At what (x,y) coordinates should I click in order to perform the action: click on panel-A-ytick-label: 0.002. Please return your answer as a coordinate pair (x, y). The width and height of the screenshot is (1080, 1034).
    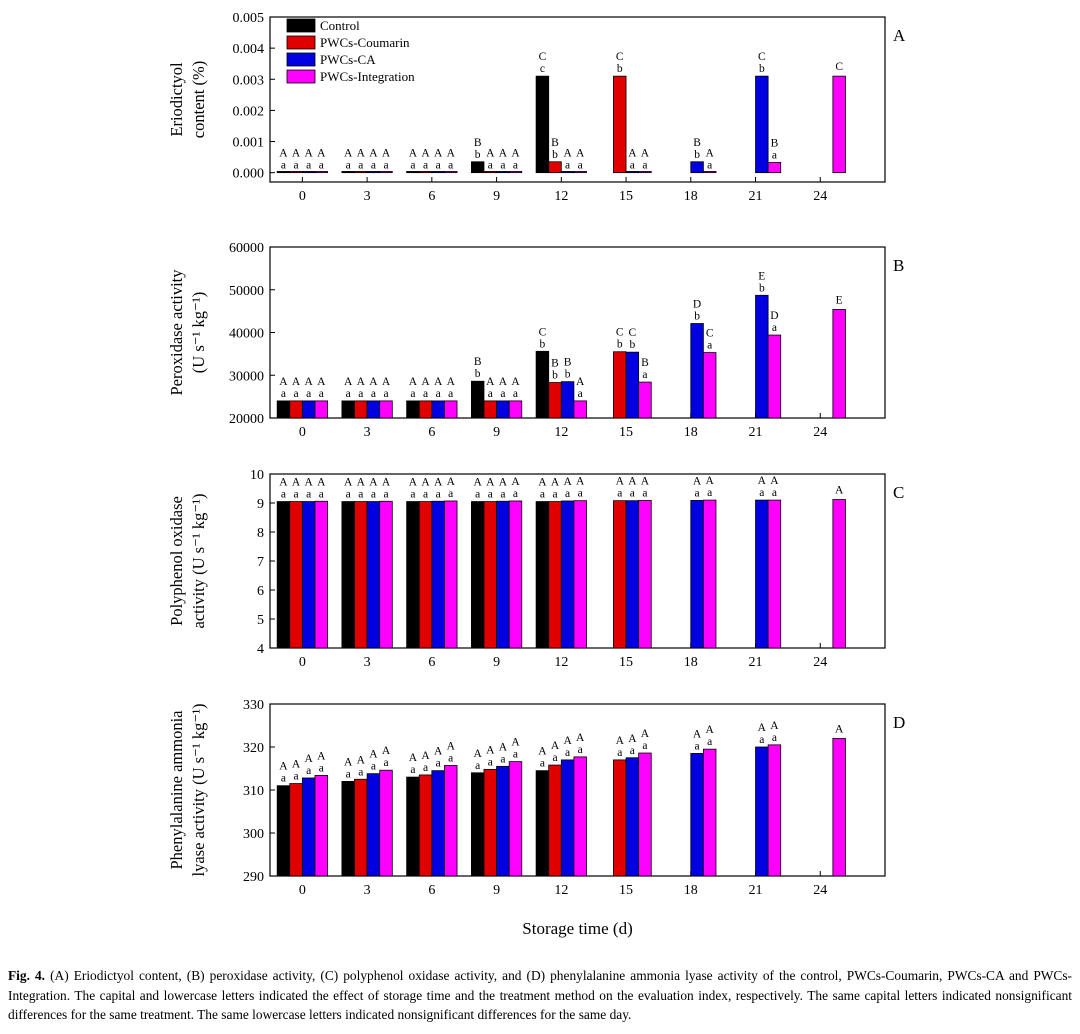
    Looking at the image, I should click on (249, 111).